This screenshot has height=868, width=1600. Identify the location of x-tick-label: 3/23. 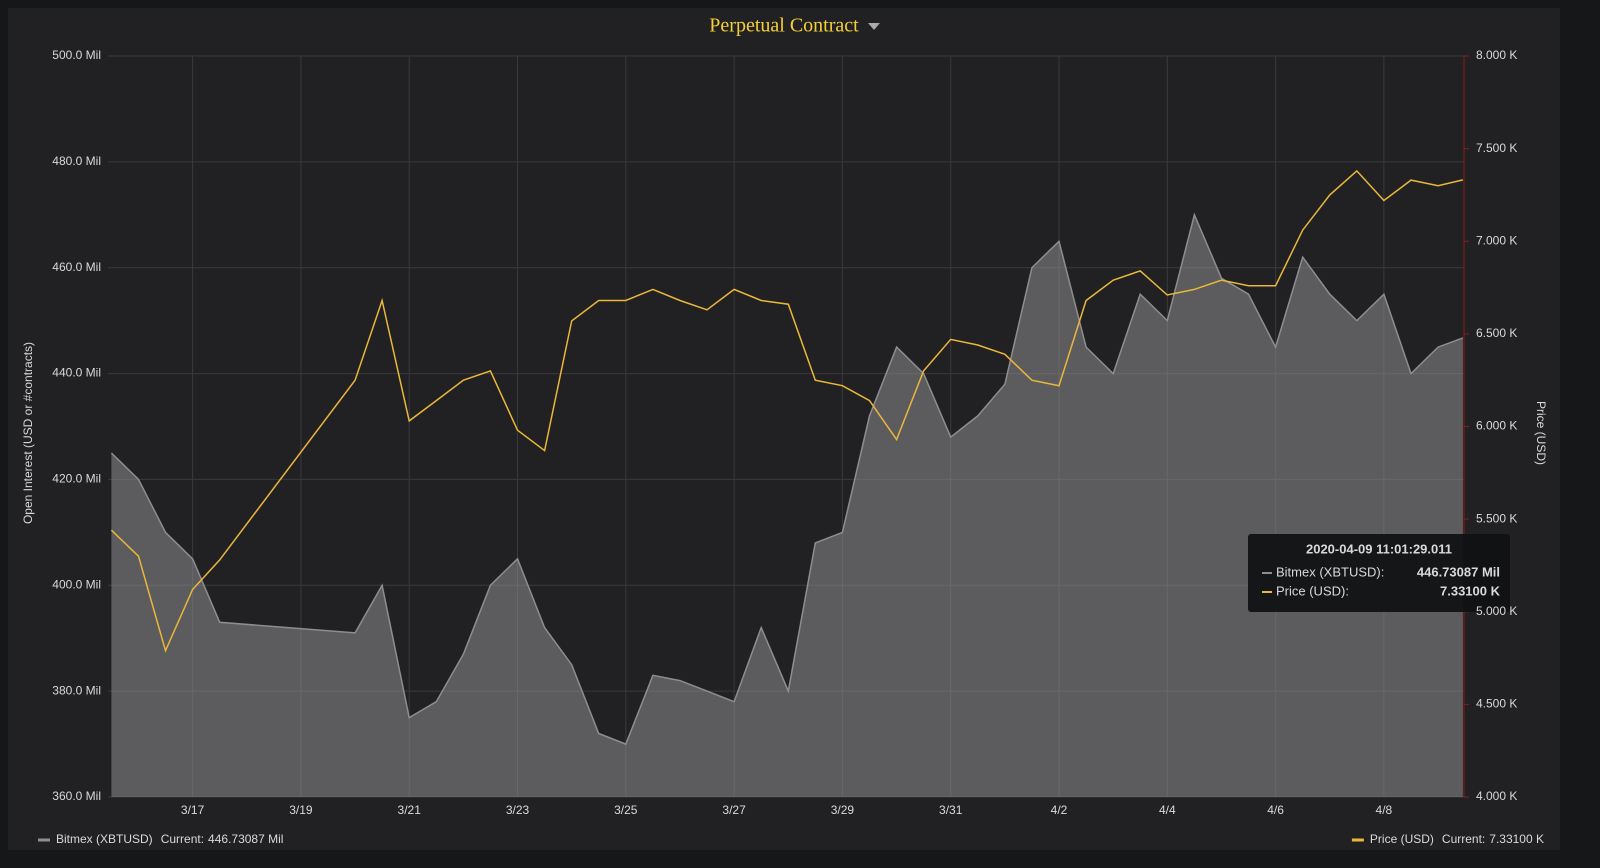
(518, 810).